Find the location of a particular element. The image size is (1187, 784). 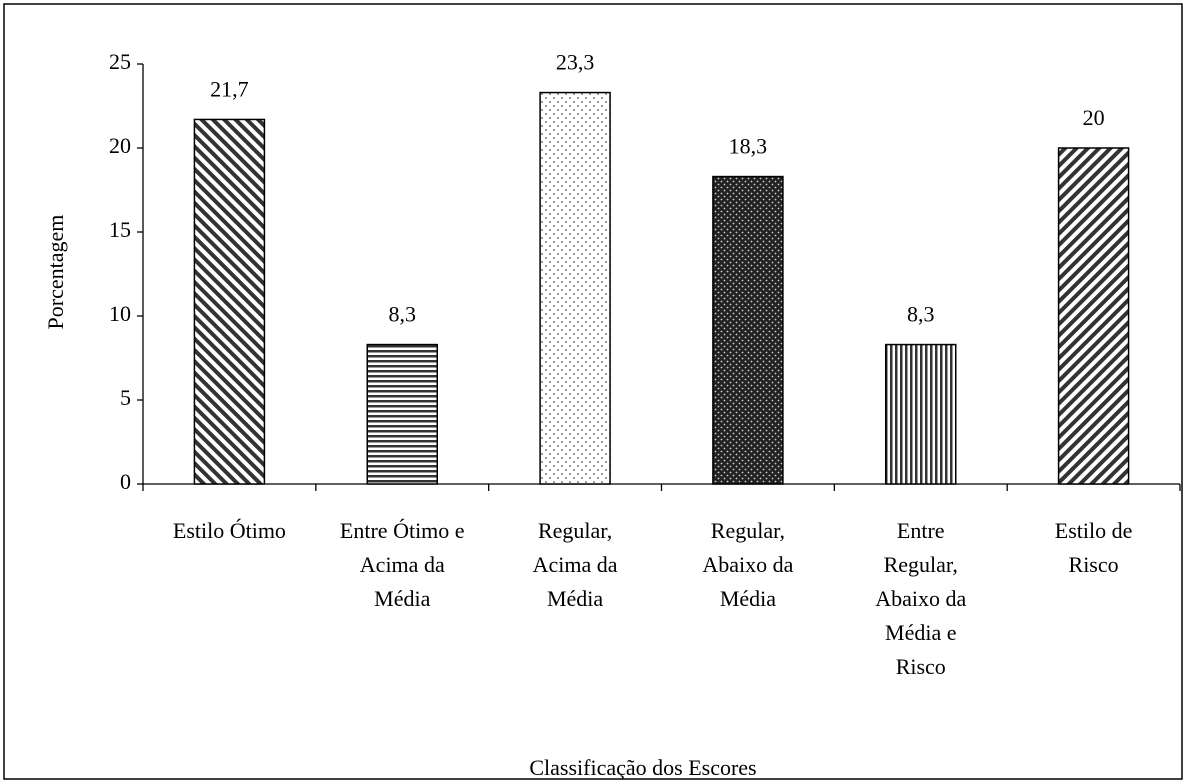

y-tick-label: 0 is located at coordinates (125, 481).